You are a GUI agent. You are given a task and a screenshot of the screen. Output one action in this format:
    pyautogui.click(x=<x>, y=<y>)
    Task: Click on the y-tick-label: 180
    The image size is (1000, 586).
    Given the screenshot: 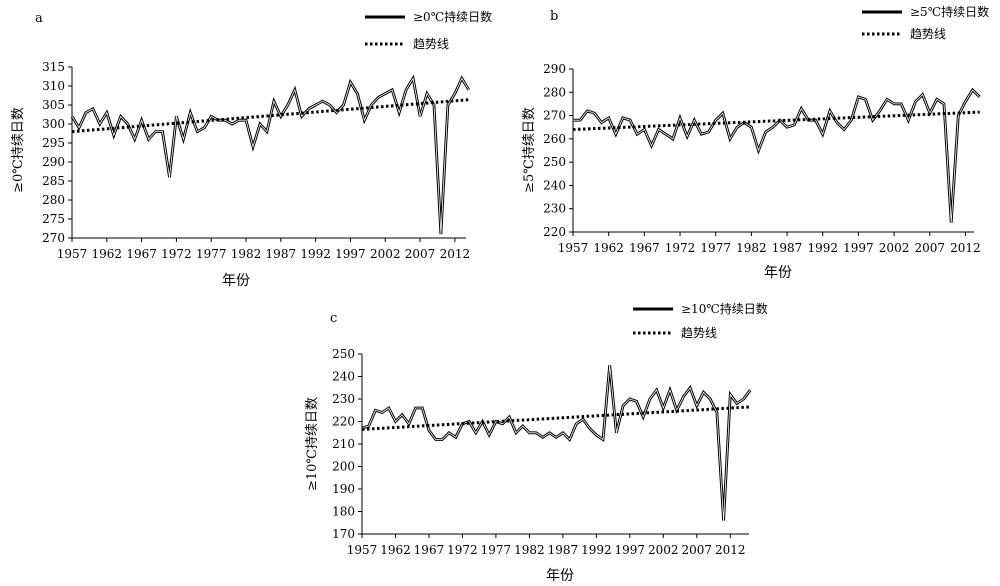 What is the action you would take?
    pyautogui.click(x=343, y=512)
    